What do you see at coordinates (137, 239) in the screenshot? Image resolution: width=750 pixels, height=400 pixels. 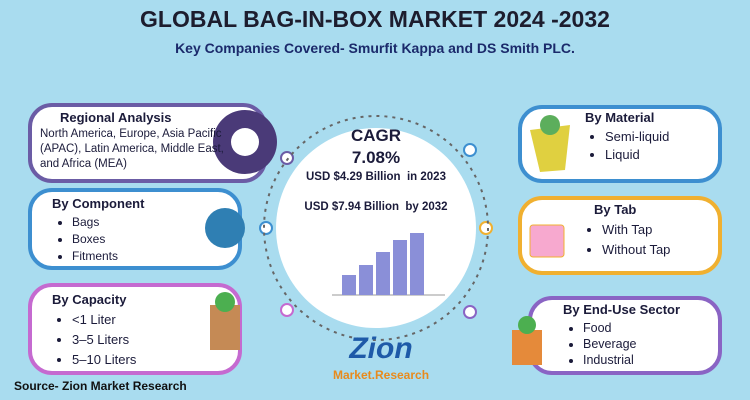 I see `list-item: Boxes` at bounding box center [137, 239].